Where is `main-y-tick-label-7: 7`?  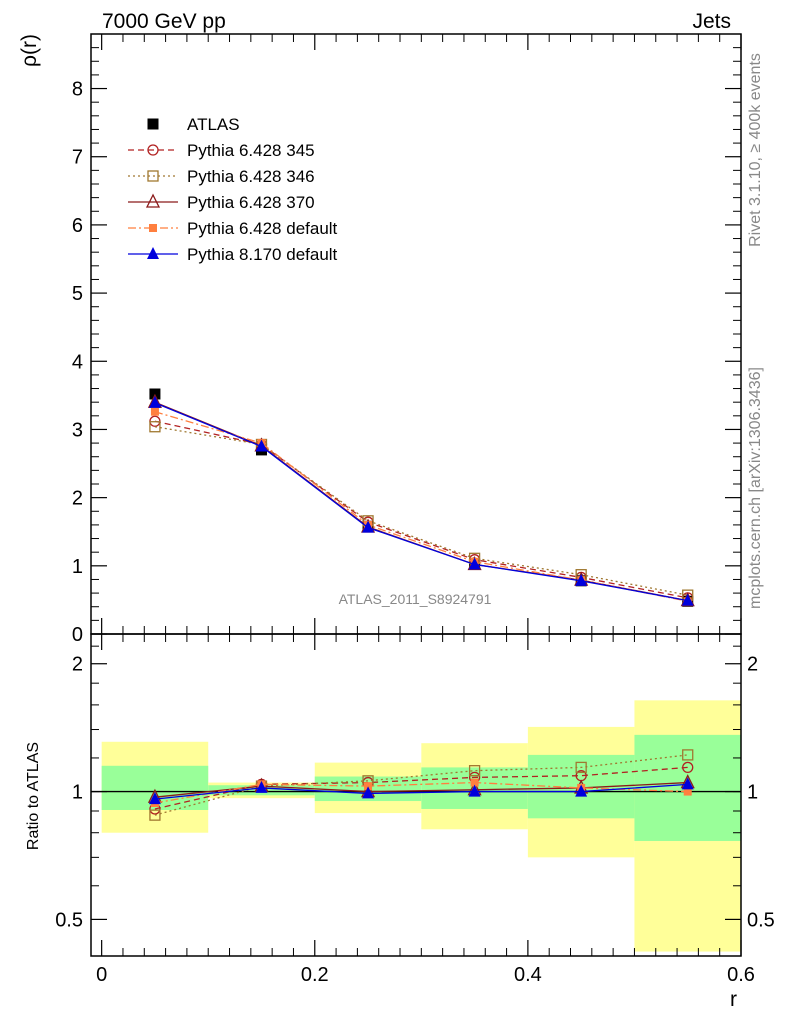 main-y-tick-label-7: 7 is located at coordinates (77, 158).